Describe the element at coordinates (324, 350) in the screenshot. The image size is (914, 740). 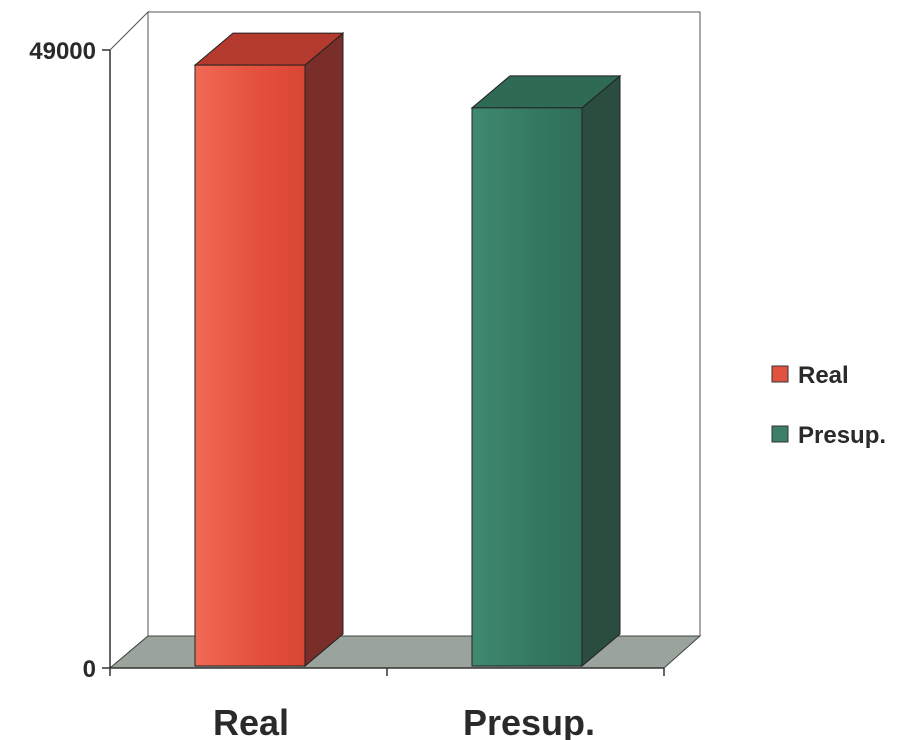
I see `bar-real-side` at that location.